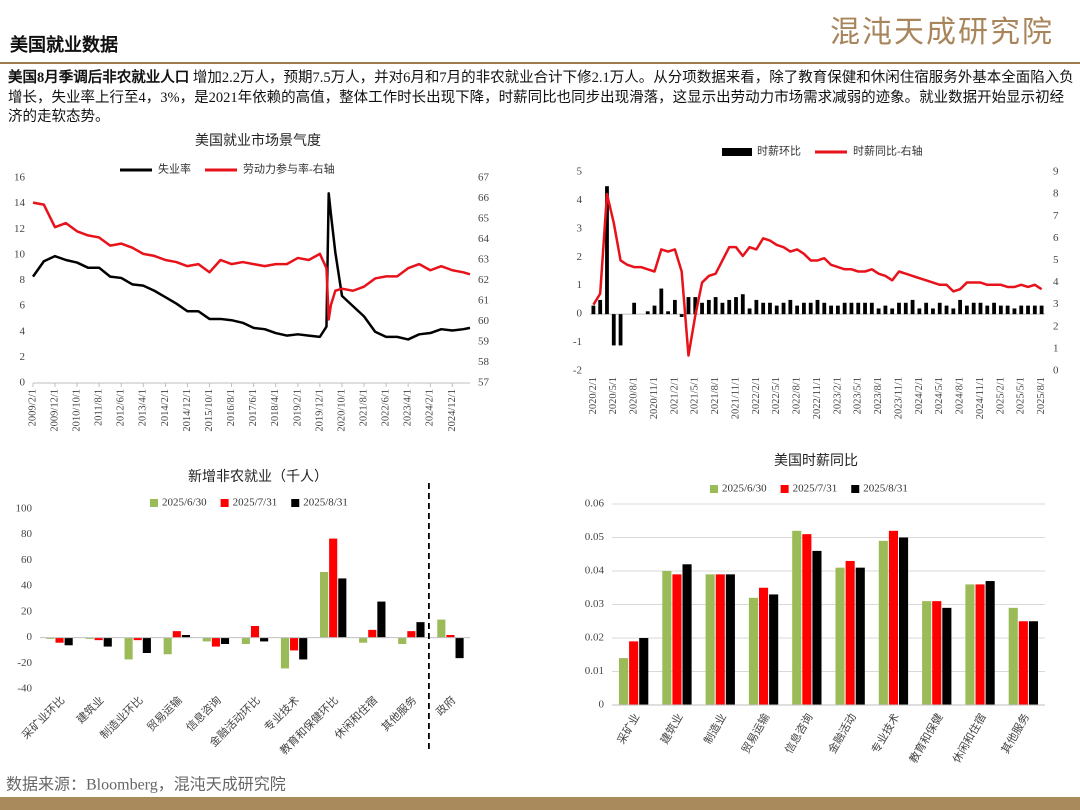 The height and width of the screenshot is (810, 1080). Describe the element at coordinates (799, 733) in the screenshot. I see `x-tick-label: 信息咨询` at that location.